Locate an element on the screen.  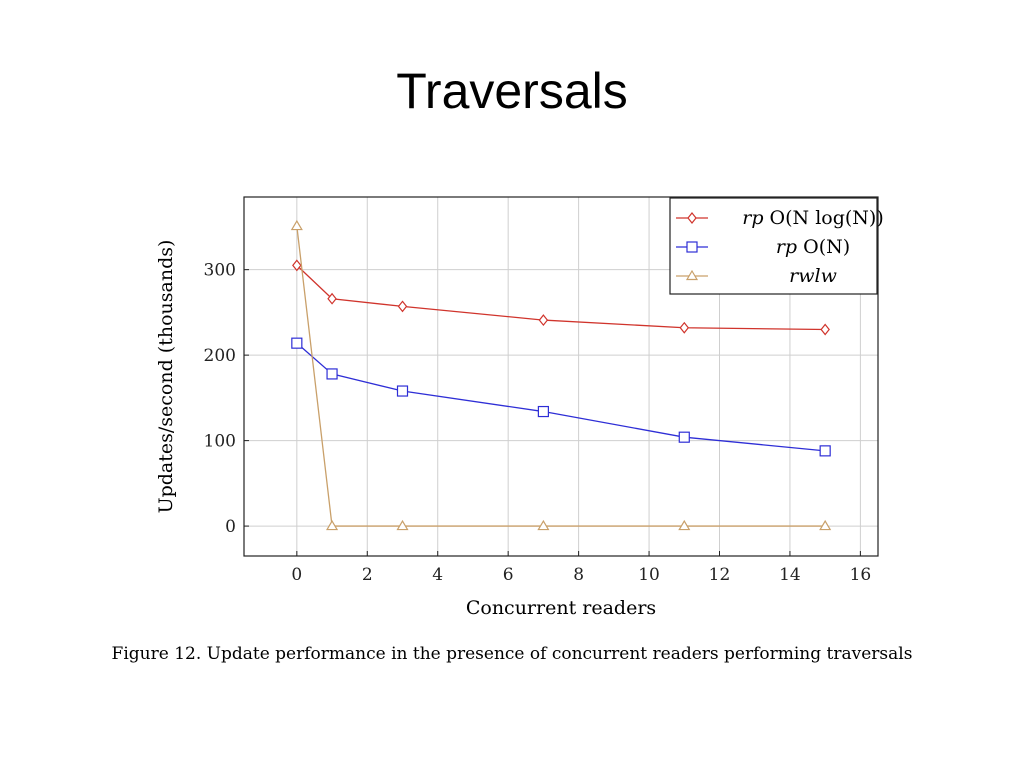
x-tick-label: 4 is located at coordinates (437, 575).